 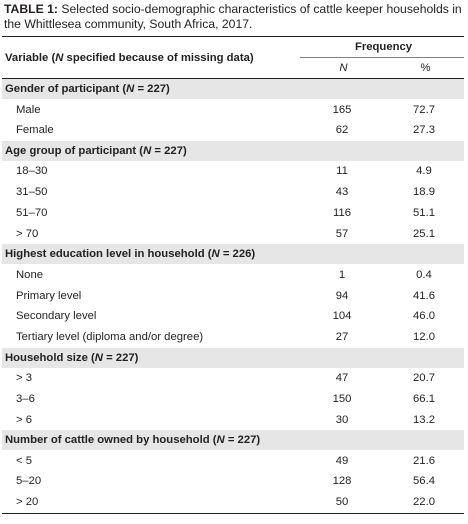 What do you see at coordinates (25, 398) in the screenshot?
I see `row-label: 3–6` at bounding box center [25, 398].